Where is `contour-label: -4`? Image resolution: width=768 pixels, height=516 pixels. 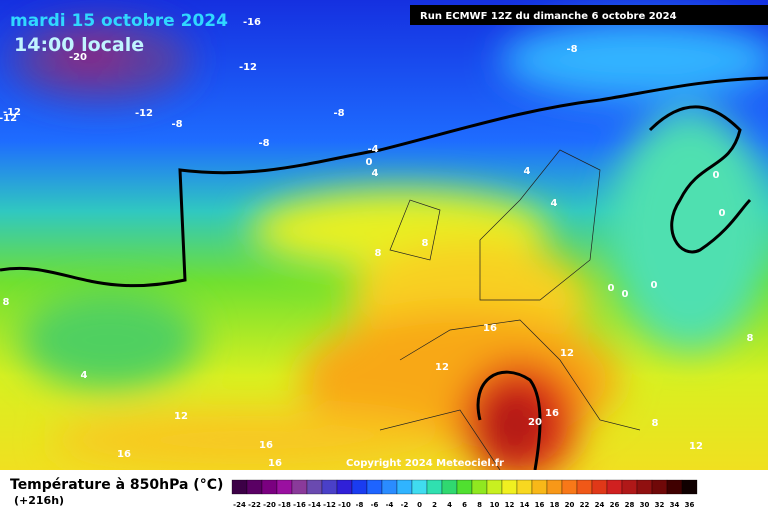
contour-label: -4 is located at coordinates (372, 149).